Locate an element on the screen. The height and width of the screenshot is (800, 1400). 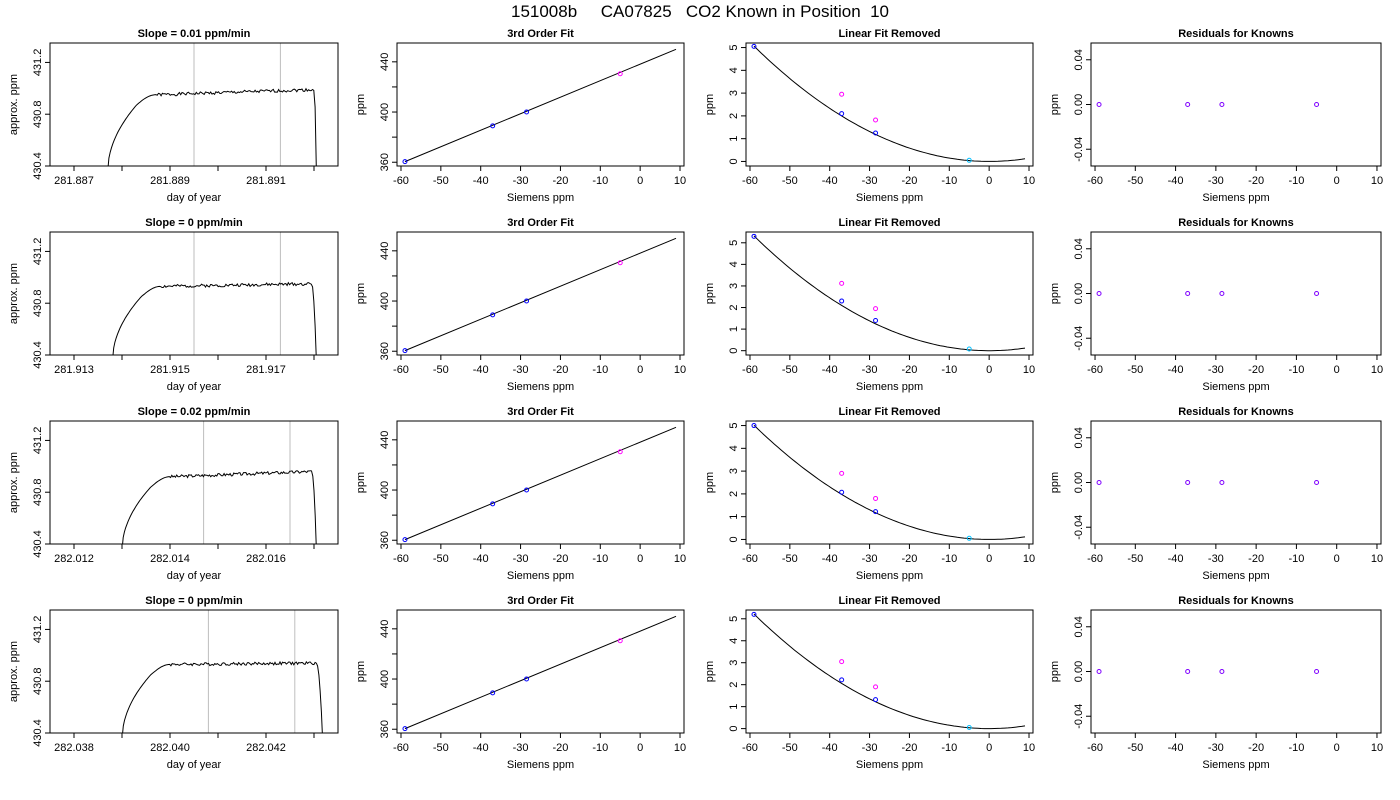
panel-title: 3rd Order Fit is located at coordinates (540, 601).